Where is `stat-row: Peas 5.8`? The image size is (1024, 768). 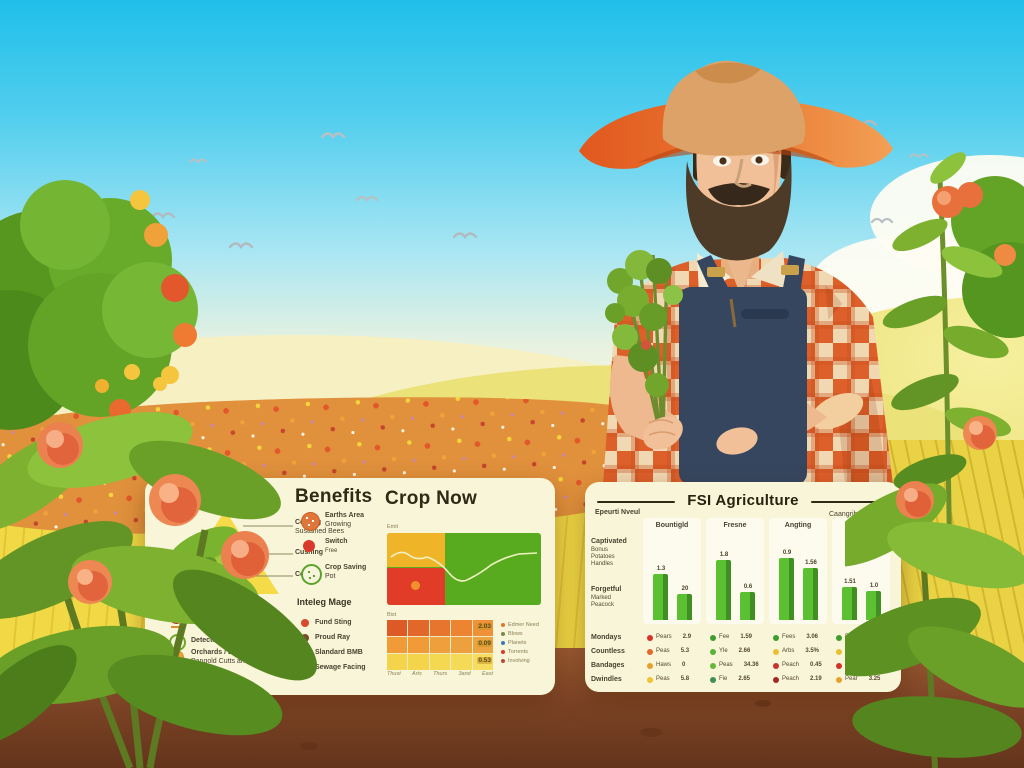
stat-row: Peas 5.8 is located at coordinates (668, 679).